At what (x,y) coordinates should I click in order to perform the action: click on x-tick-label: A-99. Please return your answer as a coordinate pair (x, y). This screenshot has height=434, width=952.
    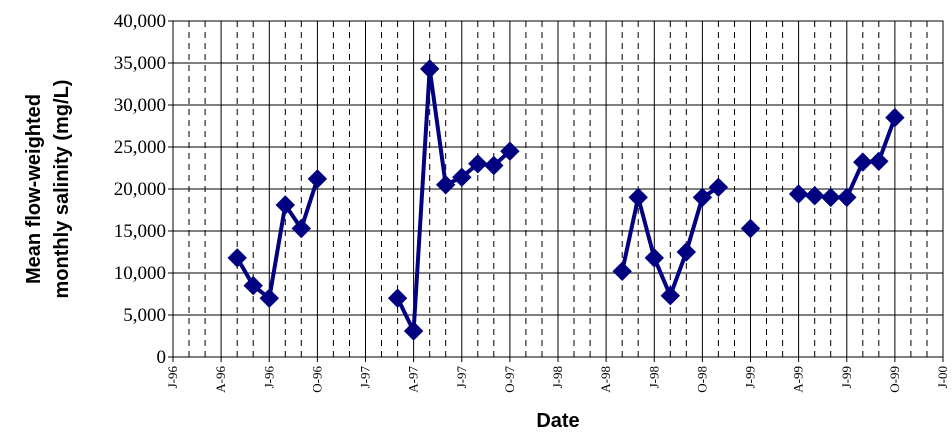
    Looking at the image, I should click on (798, 379).